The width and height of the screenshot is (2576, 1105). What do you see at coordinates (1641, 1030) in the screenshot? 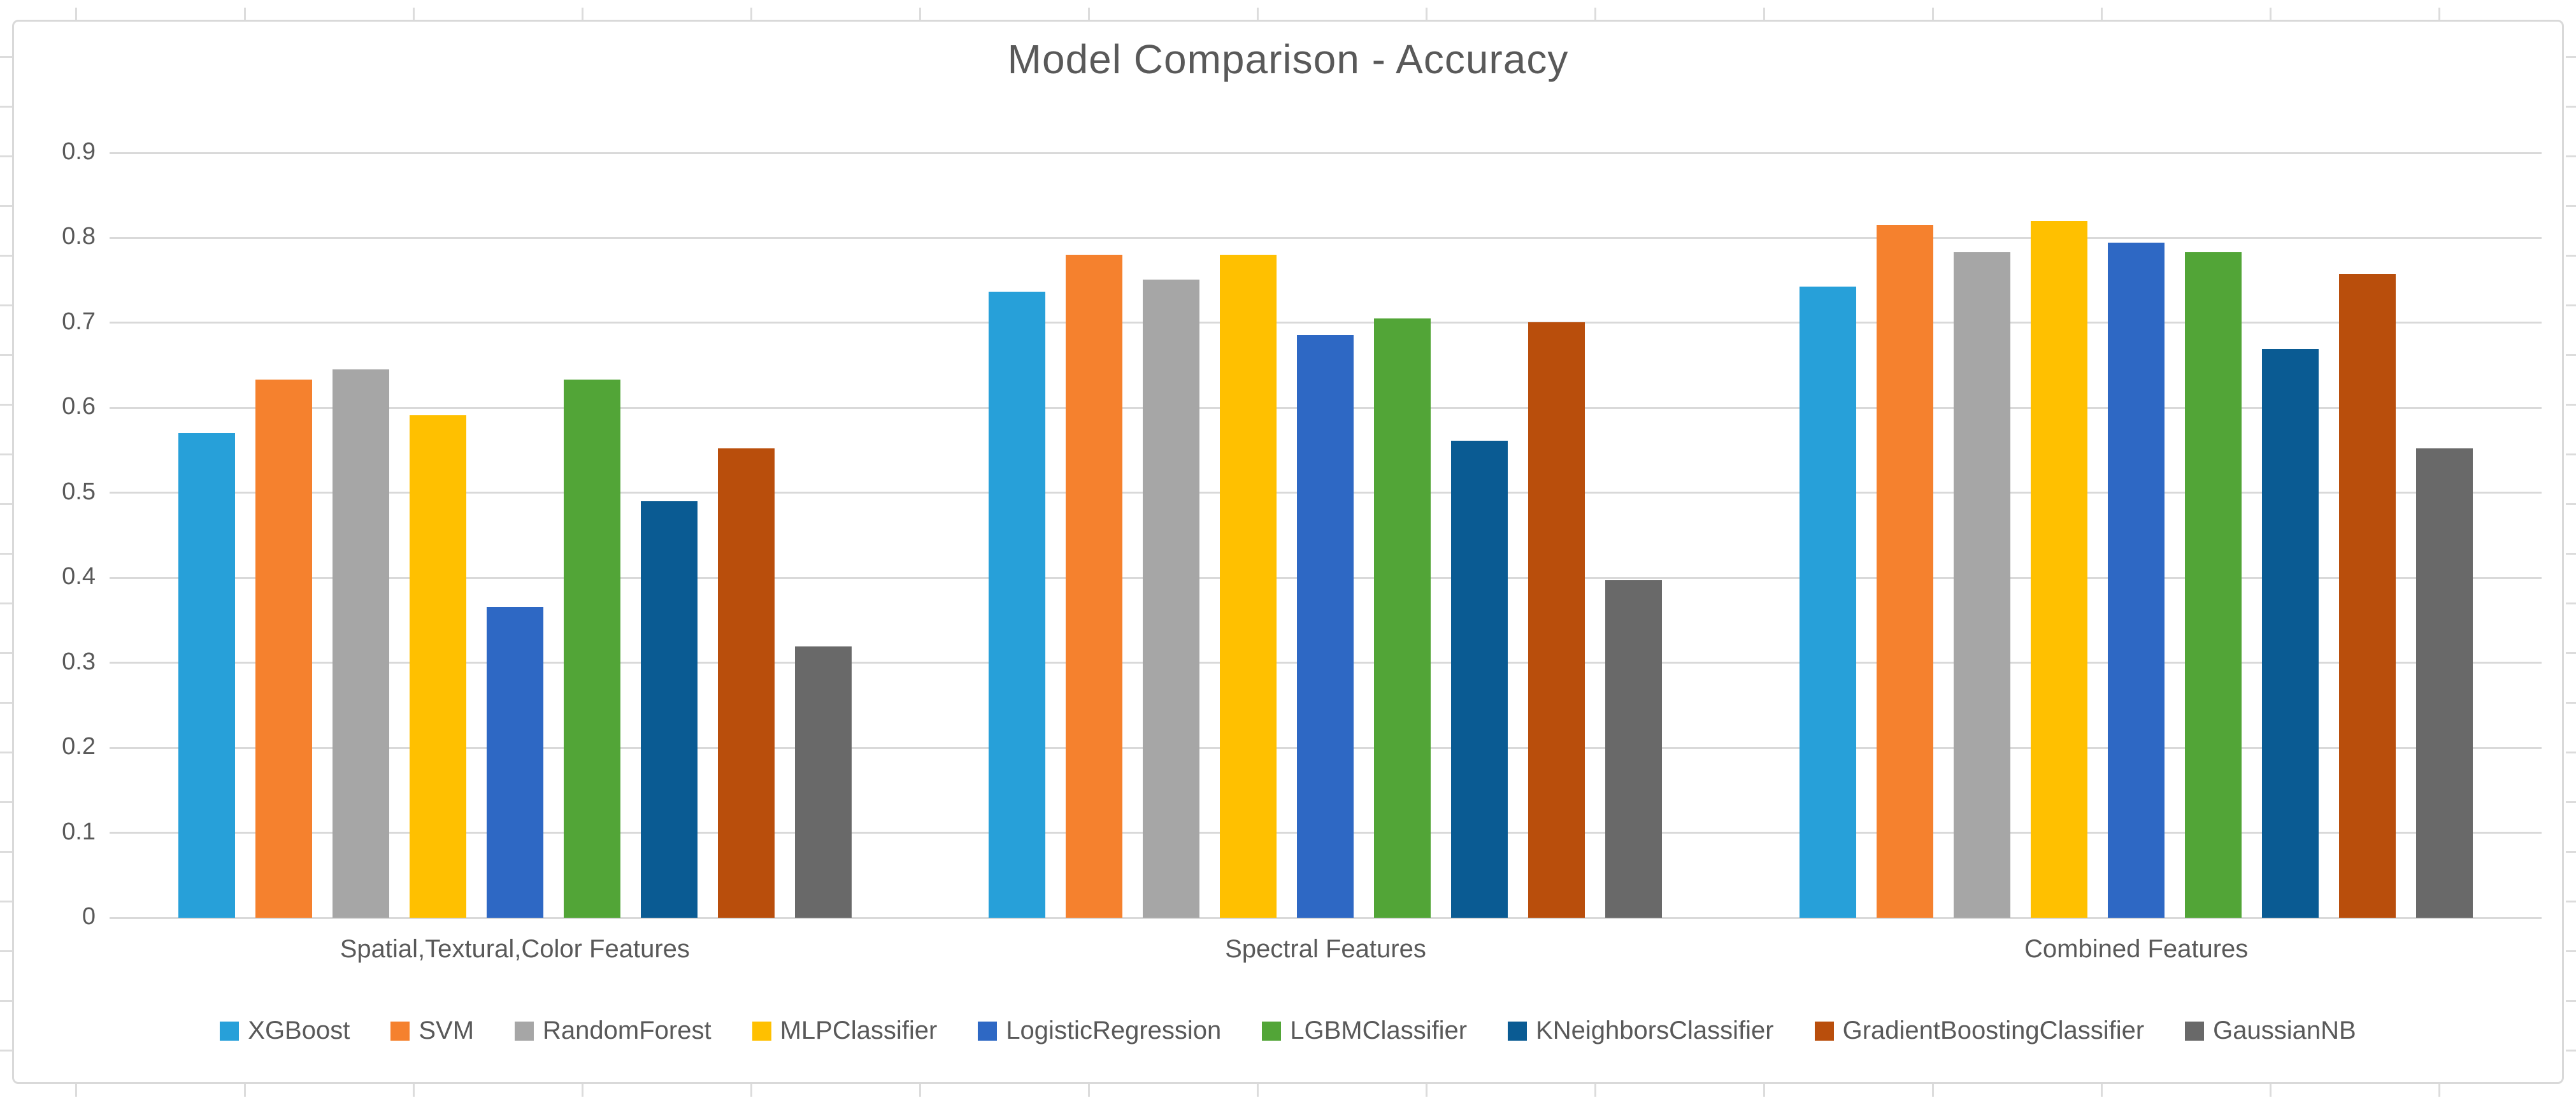
I see `legend-item-KNeighborsClassifier: KNeighborsClassifier` at bounding box center [1641, 1030].